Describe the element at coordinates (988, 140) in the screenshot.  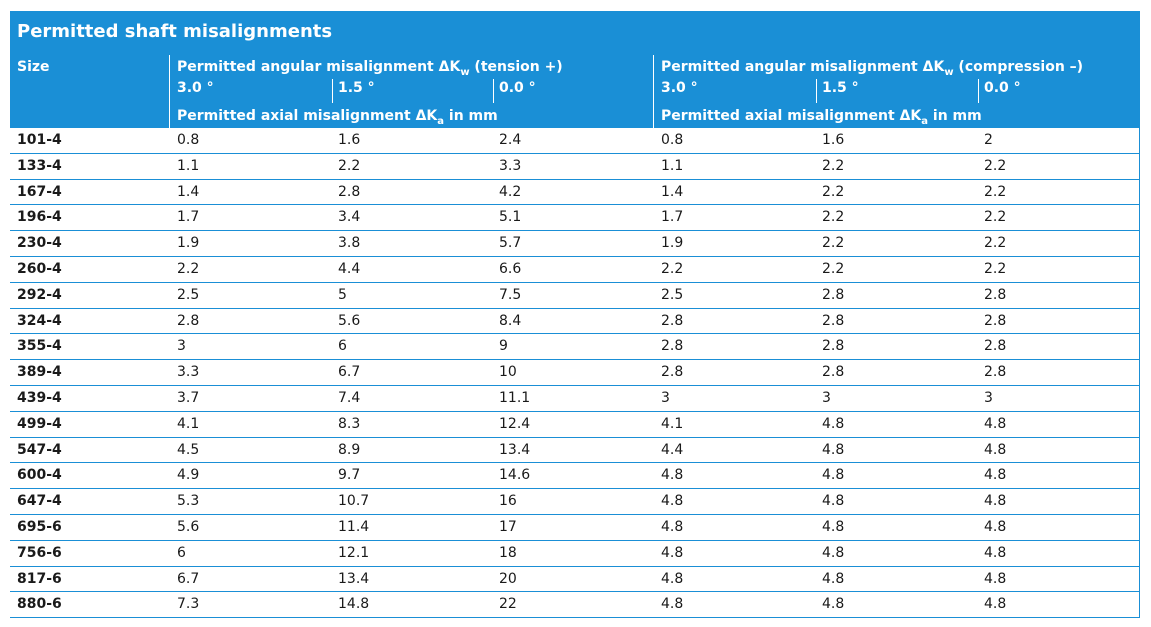
I see `compression-value-cell: 2` at that location.